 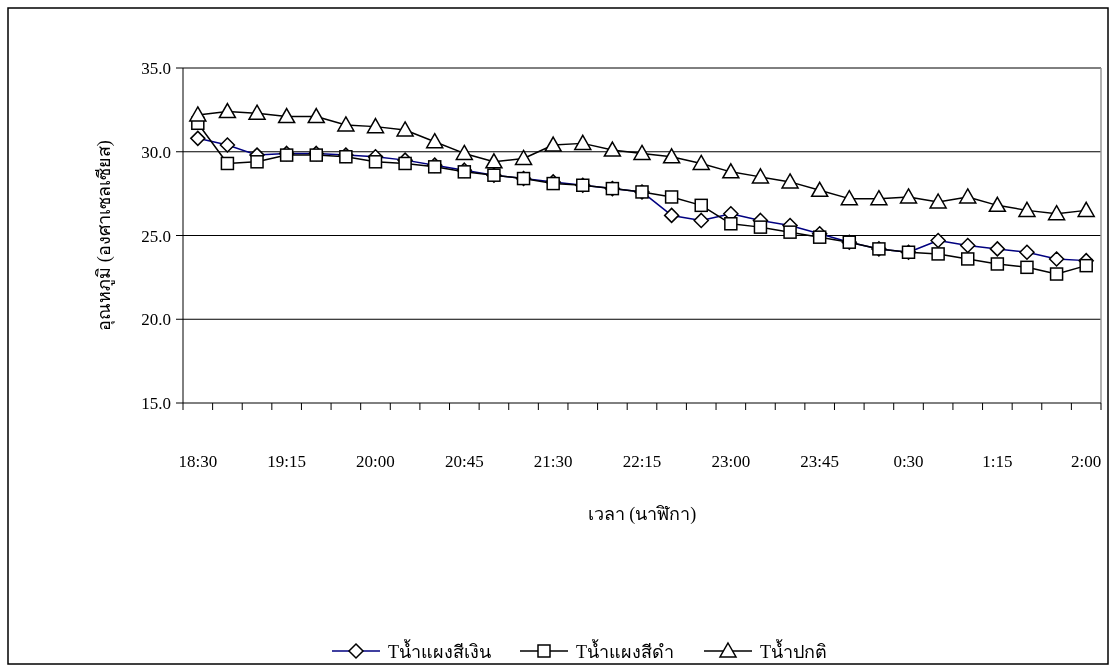 What do you see at coordinates (793, 650) in the screenshot?
I see `legend-label: Tน้ำปกติ` at bounding box center [793, 650].